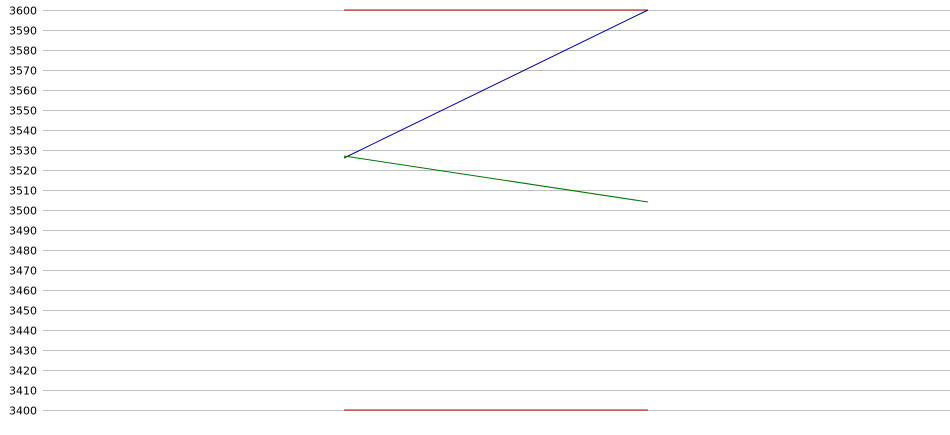 The height and width of the screenshot is (435, 950). What do you see at coordinates (23, 311) in the screenshot?
I see `y-tick-label: 3450` at bounding box center [23, 311].